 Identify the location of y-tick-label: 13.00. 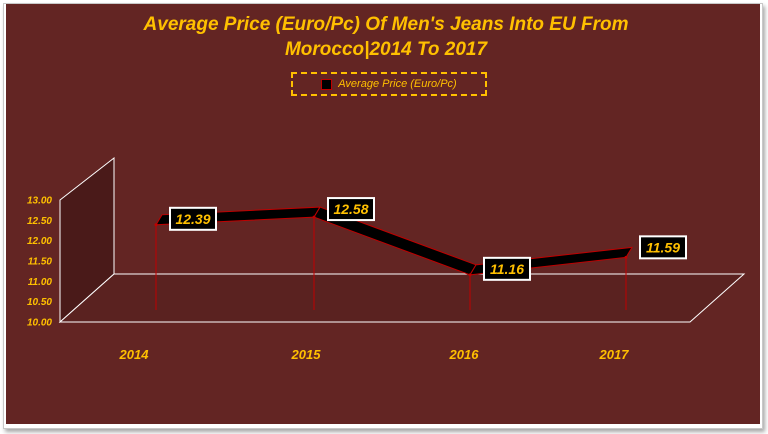
(39, 201).